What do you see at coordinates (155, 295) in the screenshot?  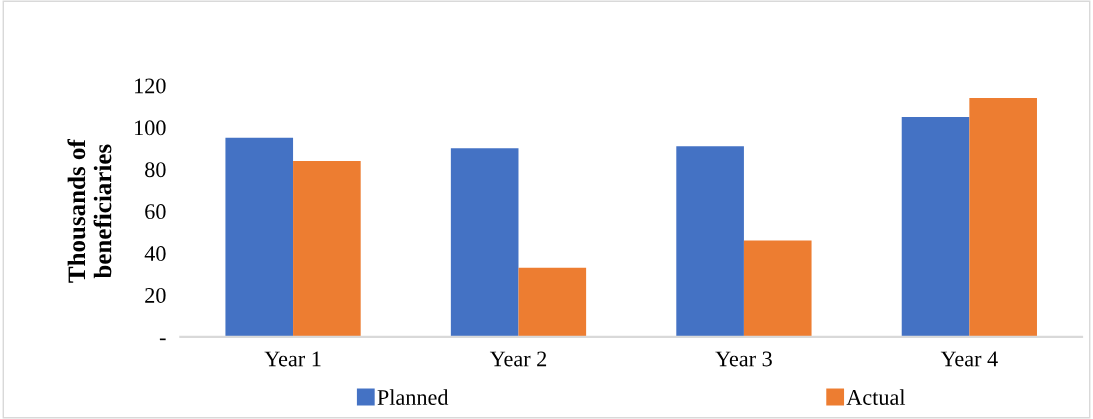 I see `y-tick-label: 20` at bounding box center [155, 295].